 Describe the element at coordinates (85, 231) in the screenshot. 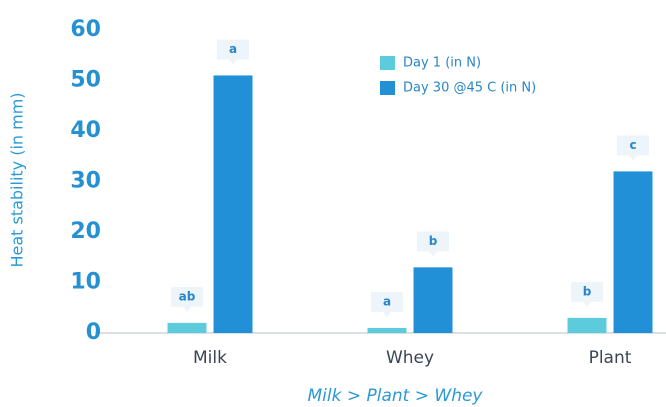

I see `y-tick-label: 20` at that location.